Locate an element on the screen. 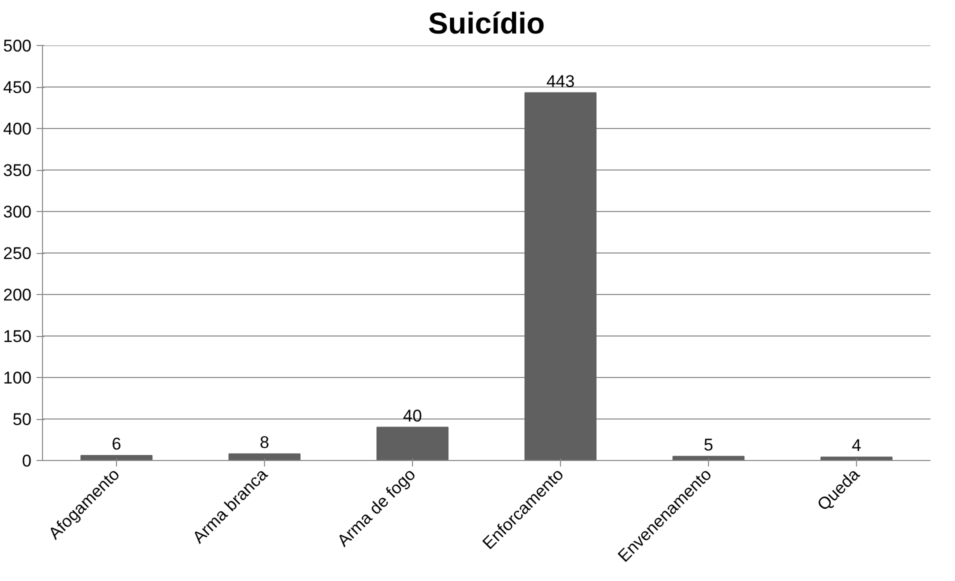 This screenshot has width=955, height=581. y-tick-label: 0 is located at coordinates (27, 461).